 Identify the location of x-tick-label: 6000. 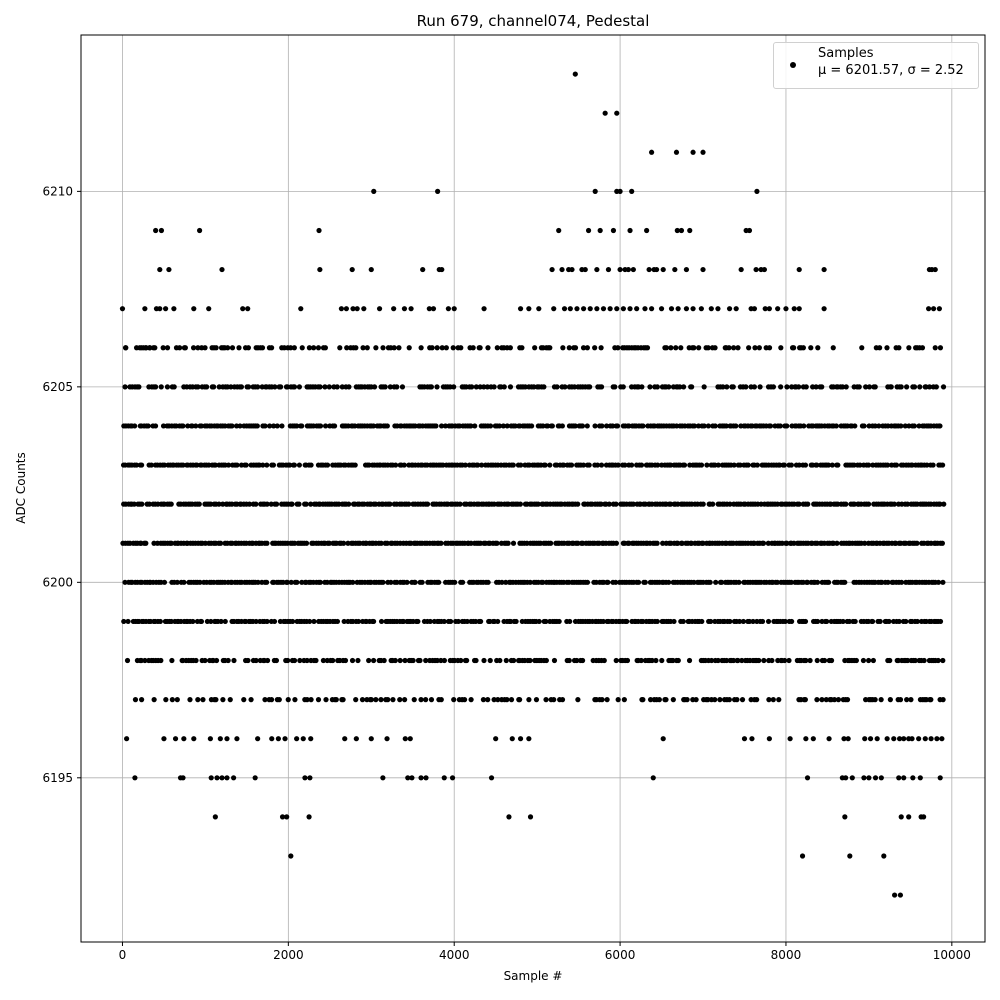
(620, 955).